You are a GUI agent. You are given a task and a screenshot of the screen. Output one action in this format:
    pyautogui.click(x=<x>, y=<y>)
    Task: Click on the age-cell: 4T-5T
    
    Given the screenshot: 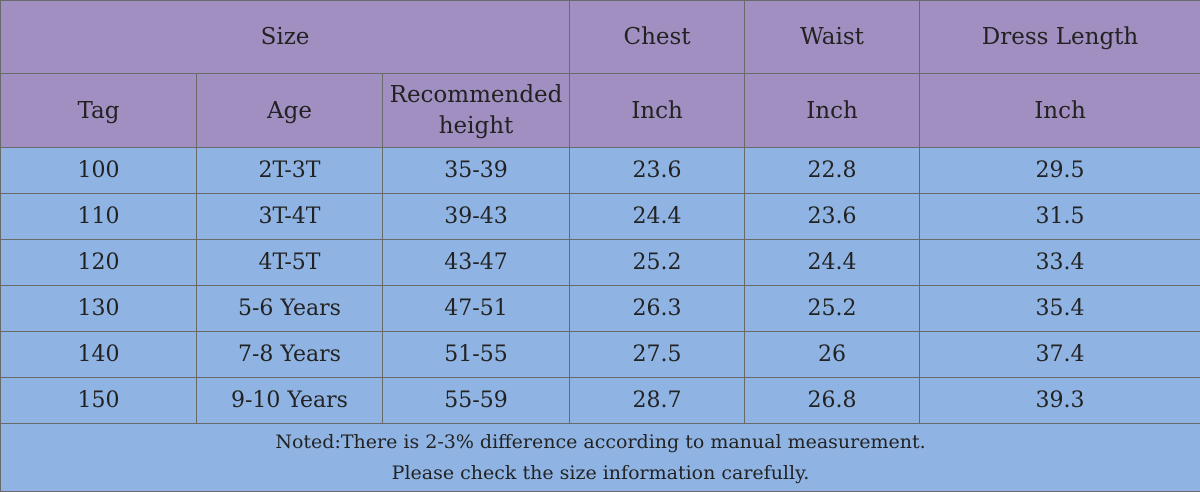 What is the action you would take?
    pyautogui.click(x=289, y=262)
    